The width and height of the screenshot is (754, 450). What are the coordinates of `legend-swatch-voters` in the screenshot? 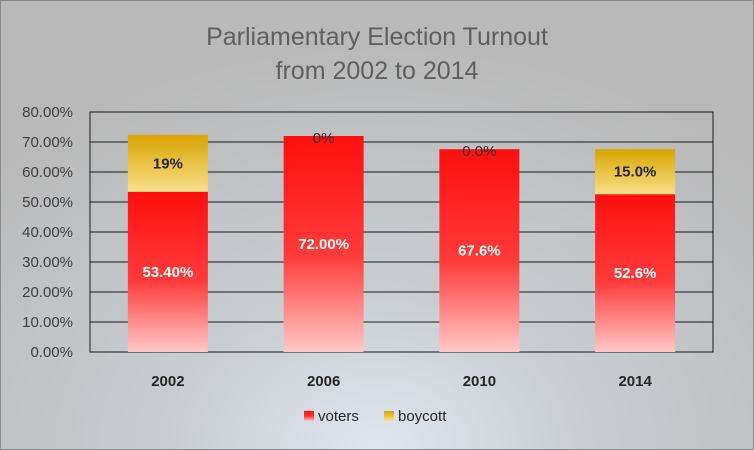 It's located at (309, 416).